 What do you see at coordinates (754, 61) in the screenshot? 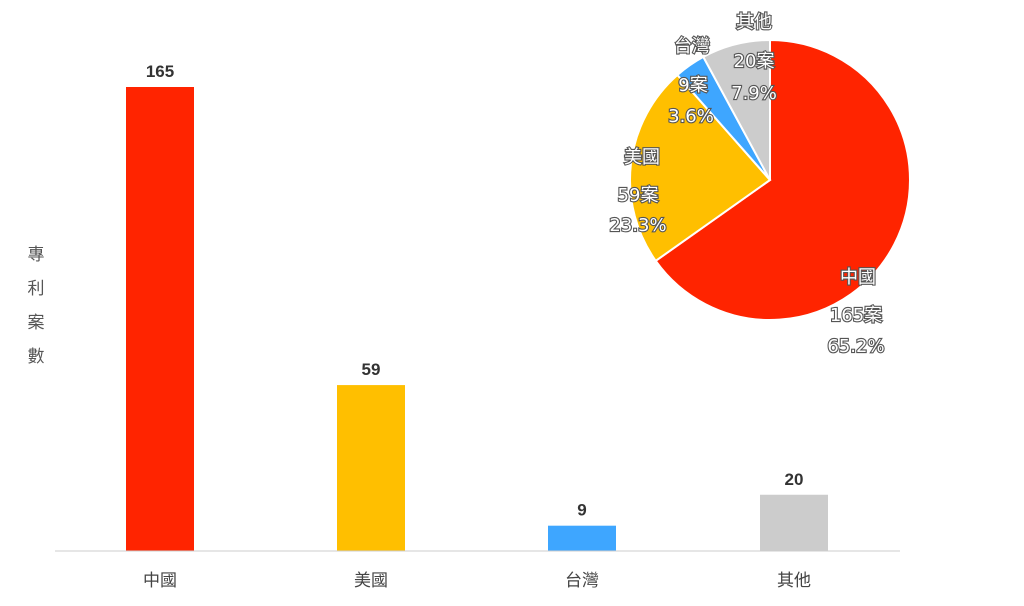
I see `pie-slice-count: 20案` at bounding box center [754, 61].